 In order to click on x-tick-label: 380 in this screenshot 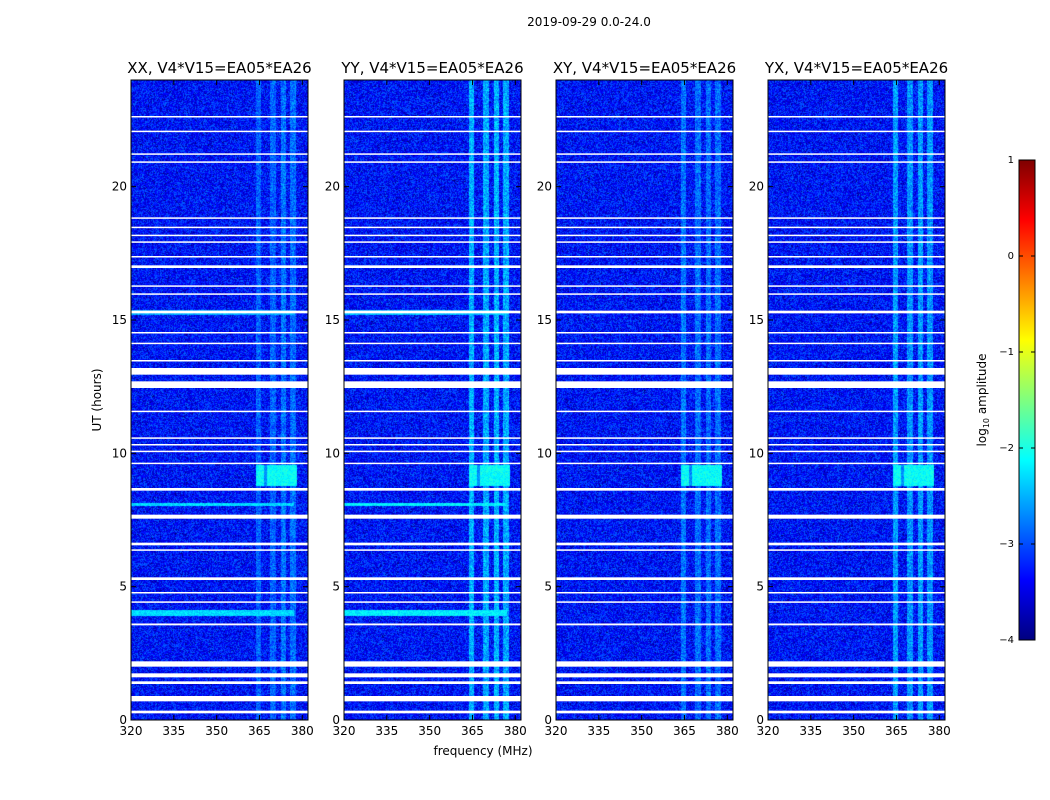, I will do `click(515, 731)`.